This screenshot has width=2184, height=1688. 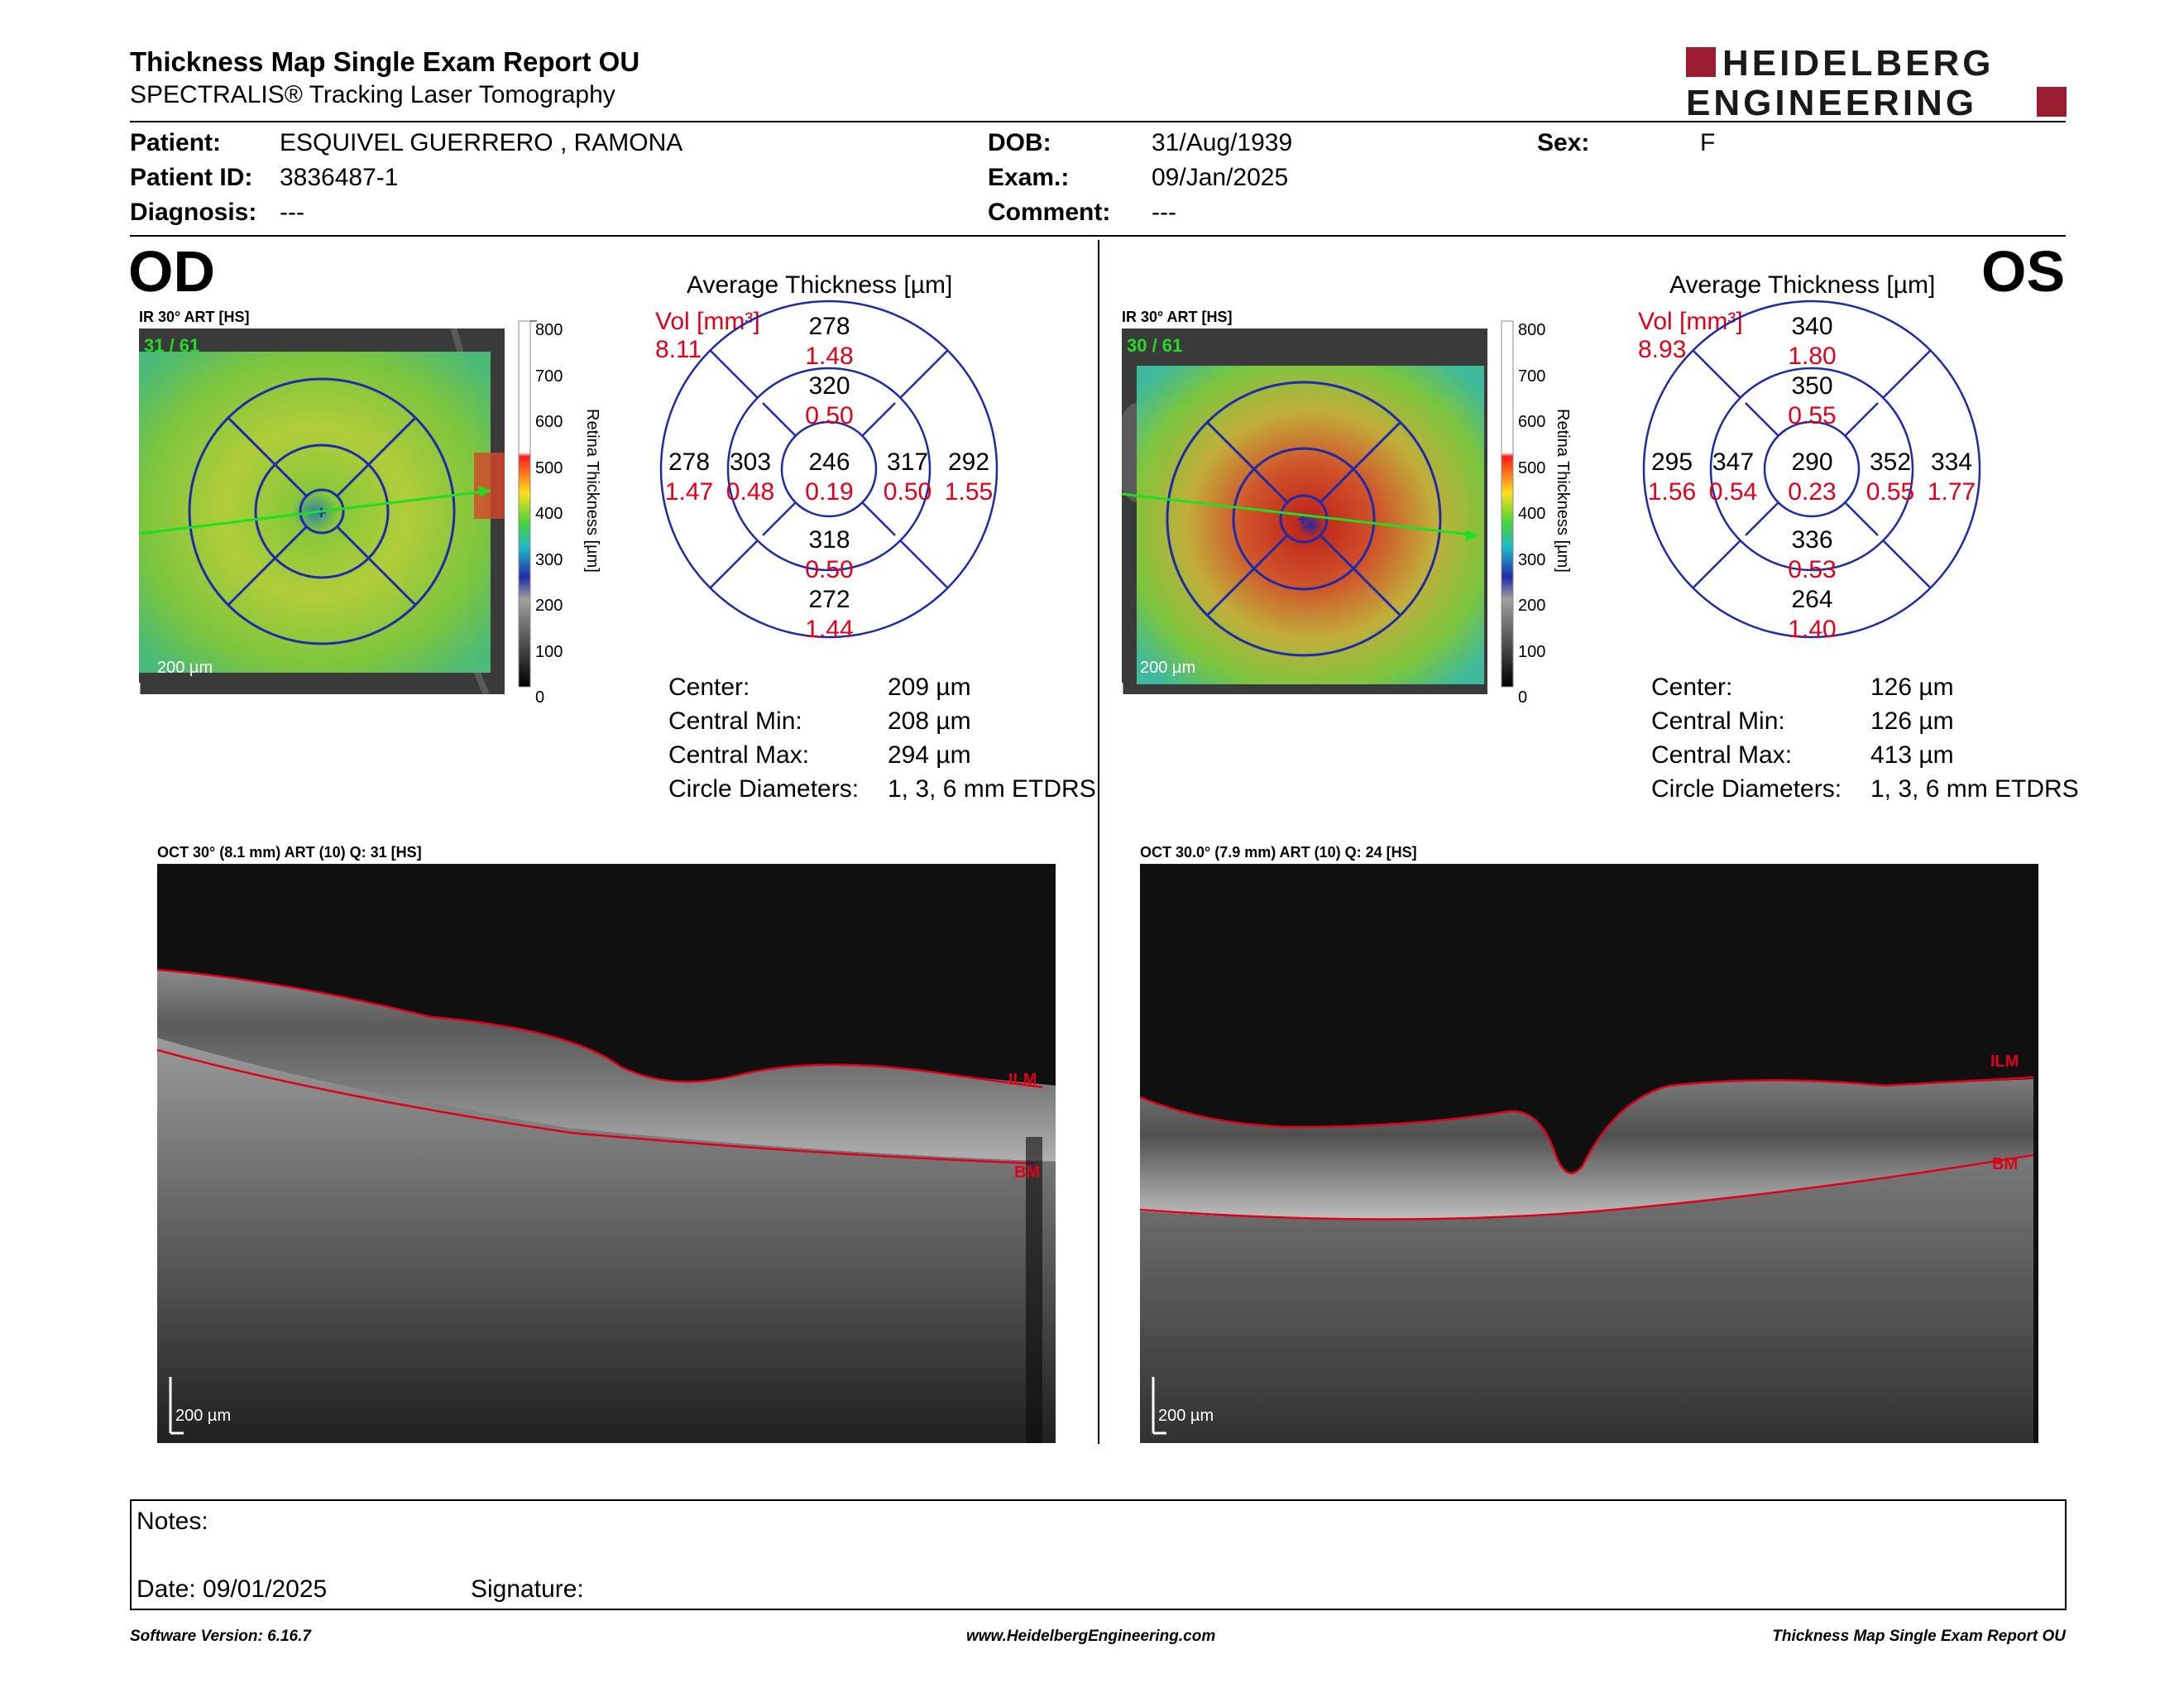 I want to click on od-outer-left-vol: 1.47, so click(x=689, y=492).